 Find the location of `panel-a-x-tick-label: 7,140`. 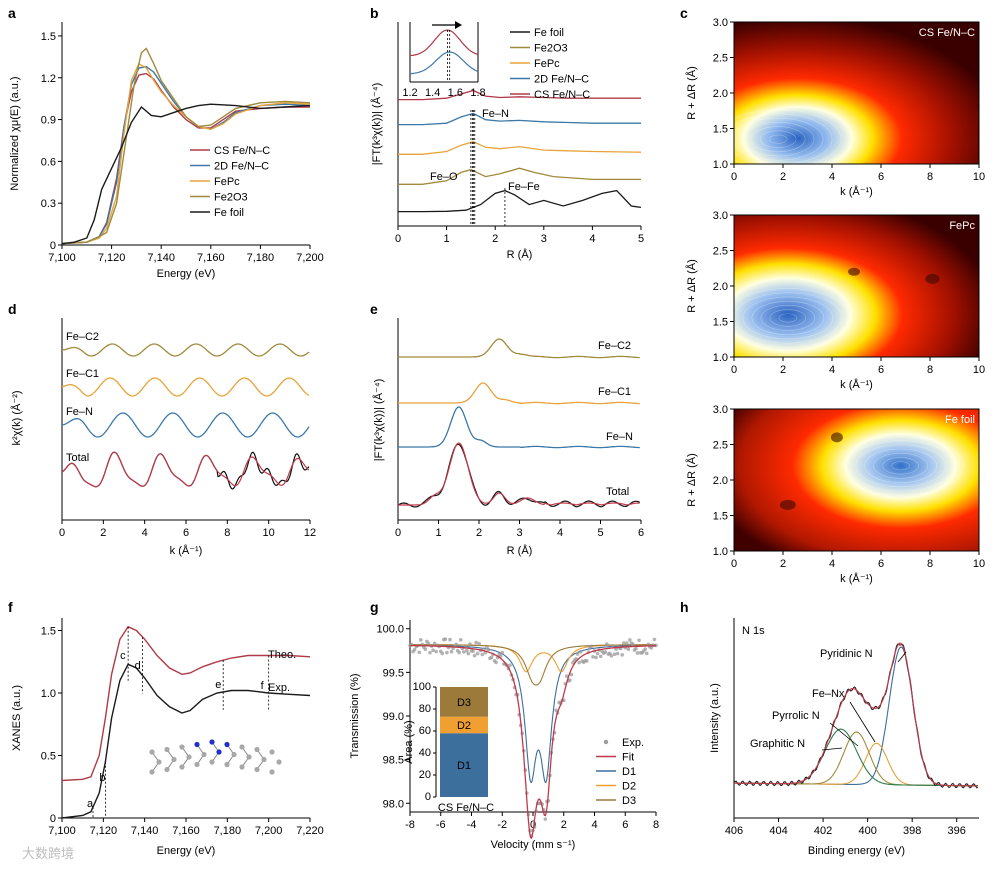

panel-a-x-tick-label: 7,140 is located at coordinates (161, 258).